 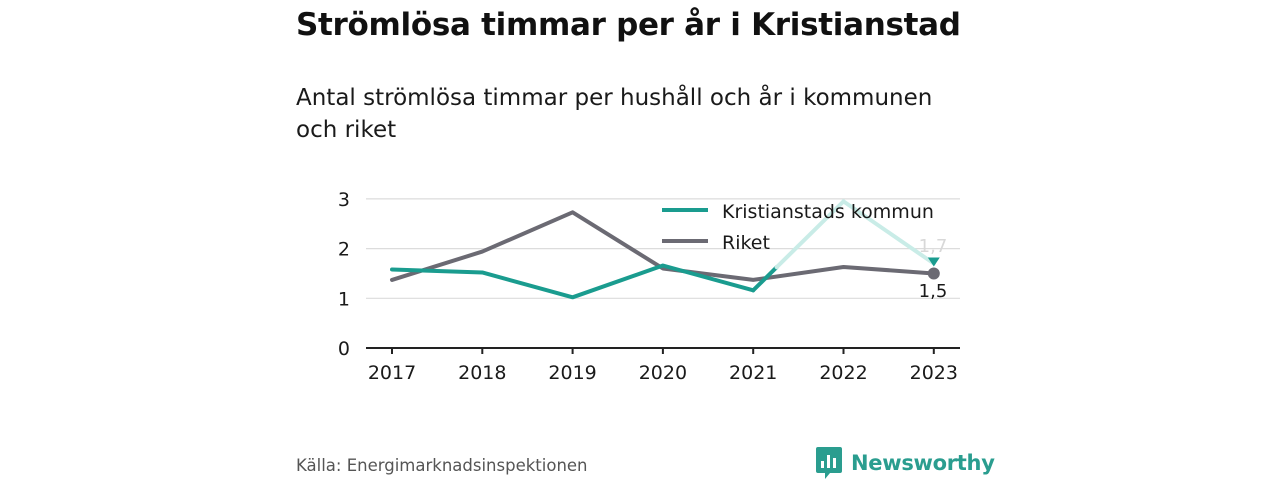 I want to click on x-tick-label: 2020, so click(x=663, y=373).